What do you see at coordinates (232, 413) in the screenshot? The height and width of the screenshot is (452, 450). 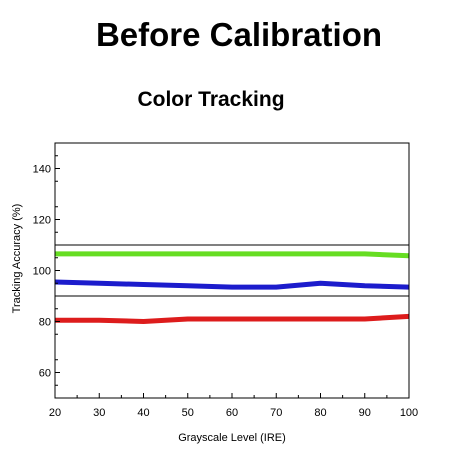 I see `x-tick-label: 60` at bounding box center [232, 413].